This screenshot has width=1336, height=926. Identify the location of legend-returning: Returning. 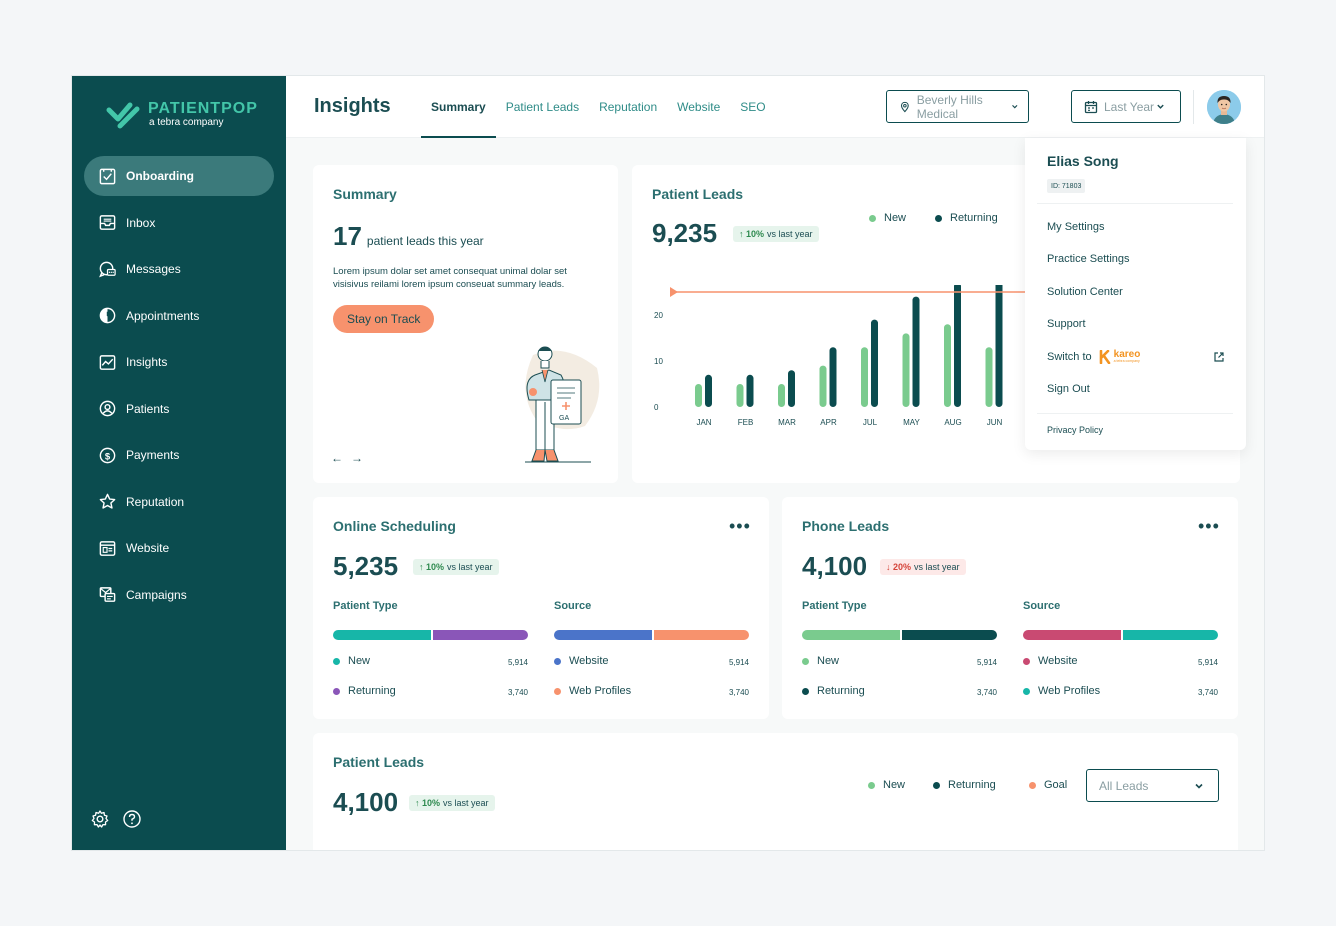
(964, 785).